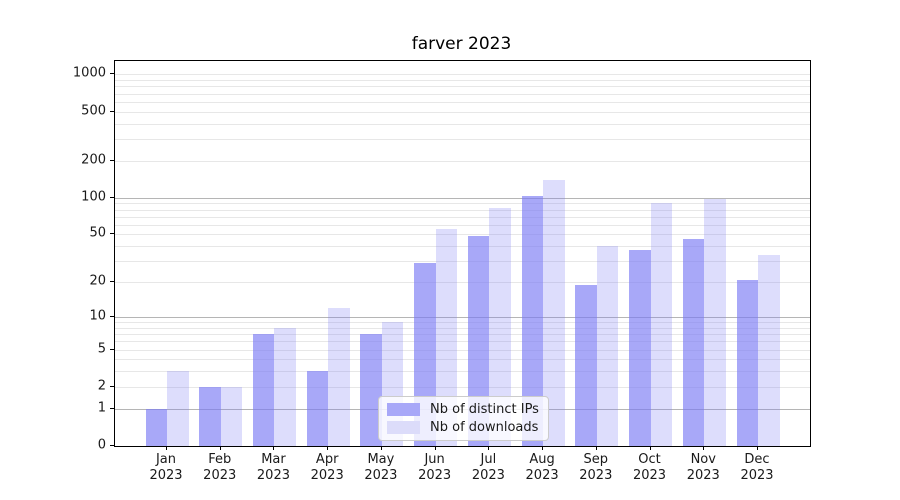  I want to click on x-tick-label: Feb 2023, so click(220, 467).